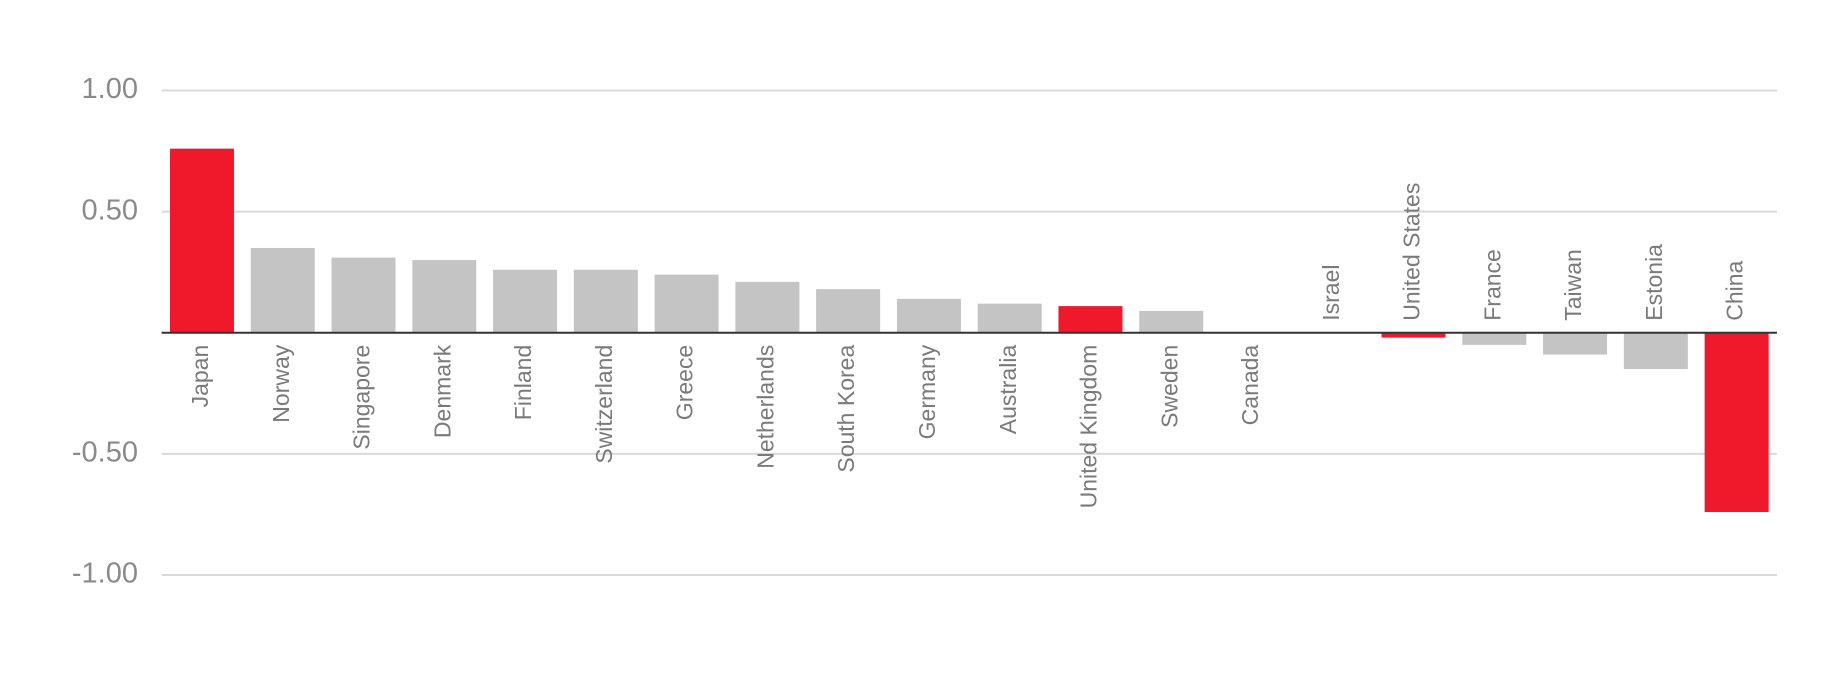 The width and height of the screenshot is (1842, 676). What do you see at coordinates (1735, 290) in the screenshot?
I see `x-tick-label: China` at bounding box center [1735, 290].